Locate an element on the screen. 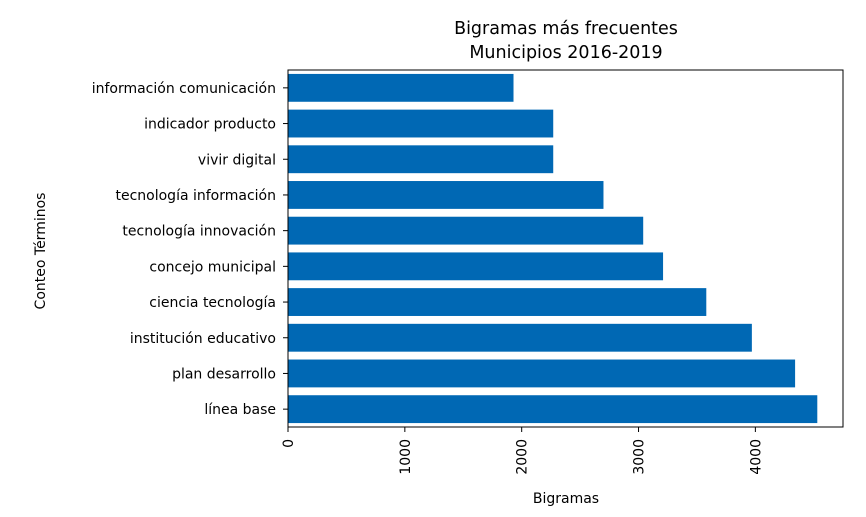 Image resolution: width=866 pixels, height=517 pixels. x-tick-label: 0 is located at coordinates (289, 443).